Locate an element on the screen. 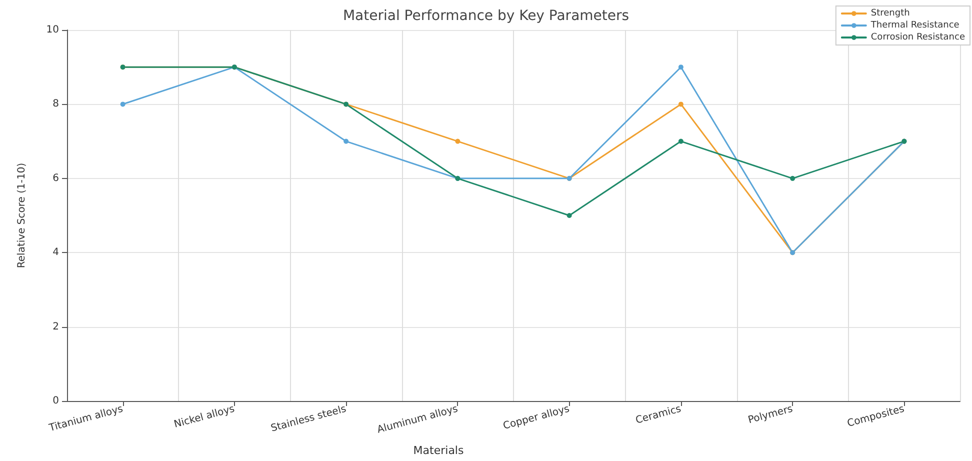 This screenshot has height=461, width=972. y-tick-label: 10 is located at coordinates (52, 30).